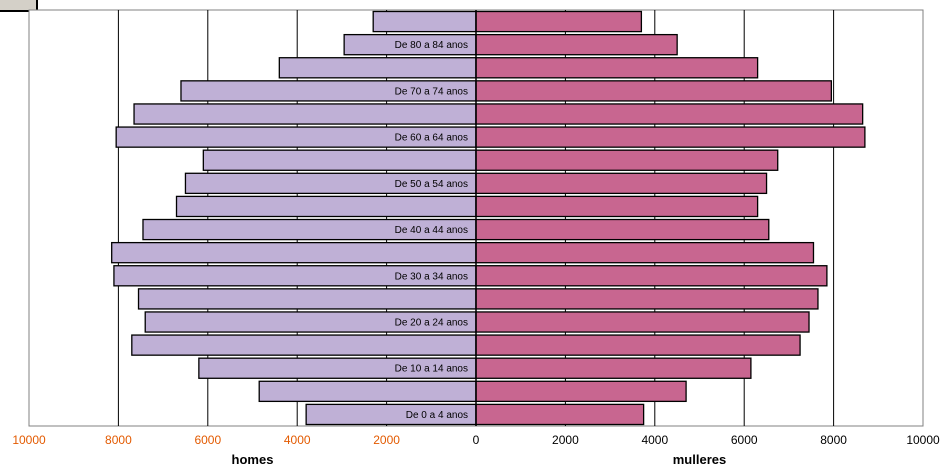  Describe the element at coordinates (431, 230) in the screenshot. I see `category-label: De 40 a 44 anos` at that location.